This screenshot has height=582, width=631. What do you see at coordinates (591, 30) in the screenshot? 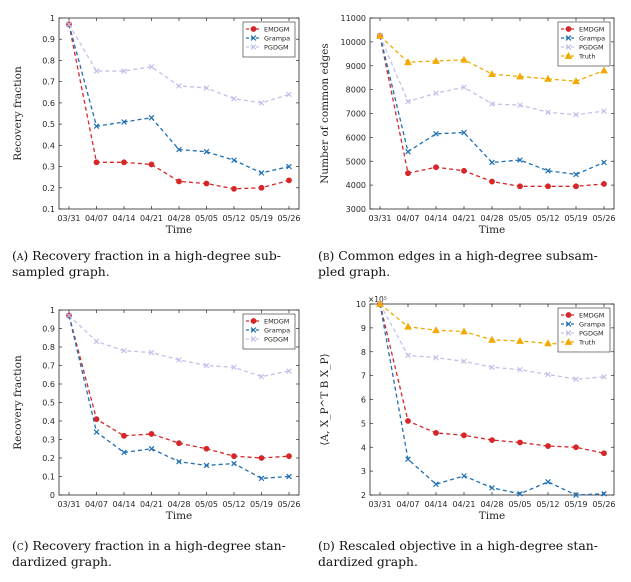
I see `legend-label-emdgm: EMDGM` at bounding box center [591, 30].